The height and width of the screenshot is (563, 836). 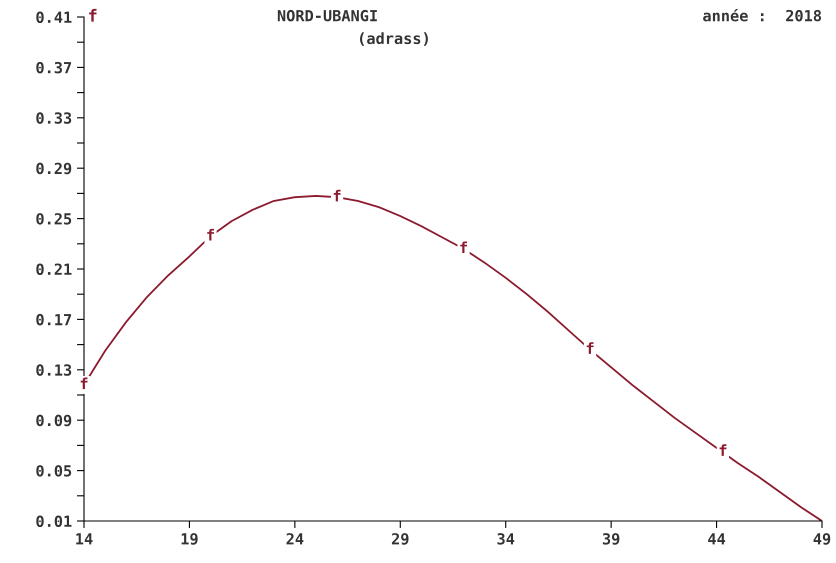 I want to click on x-tick-label: 34, so click(x=505, y=539).